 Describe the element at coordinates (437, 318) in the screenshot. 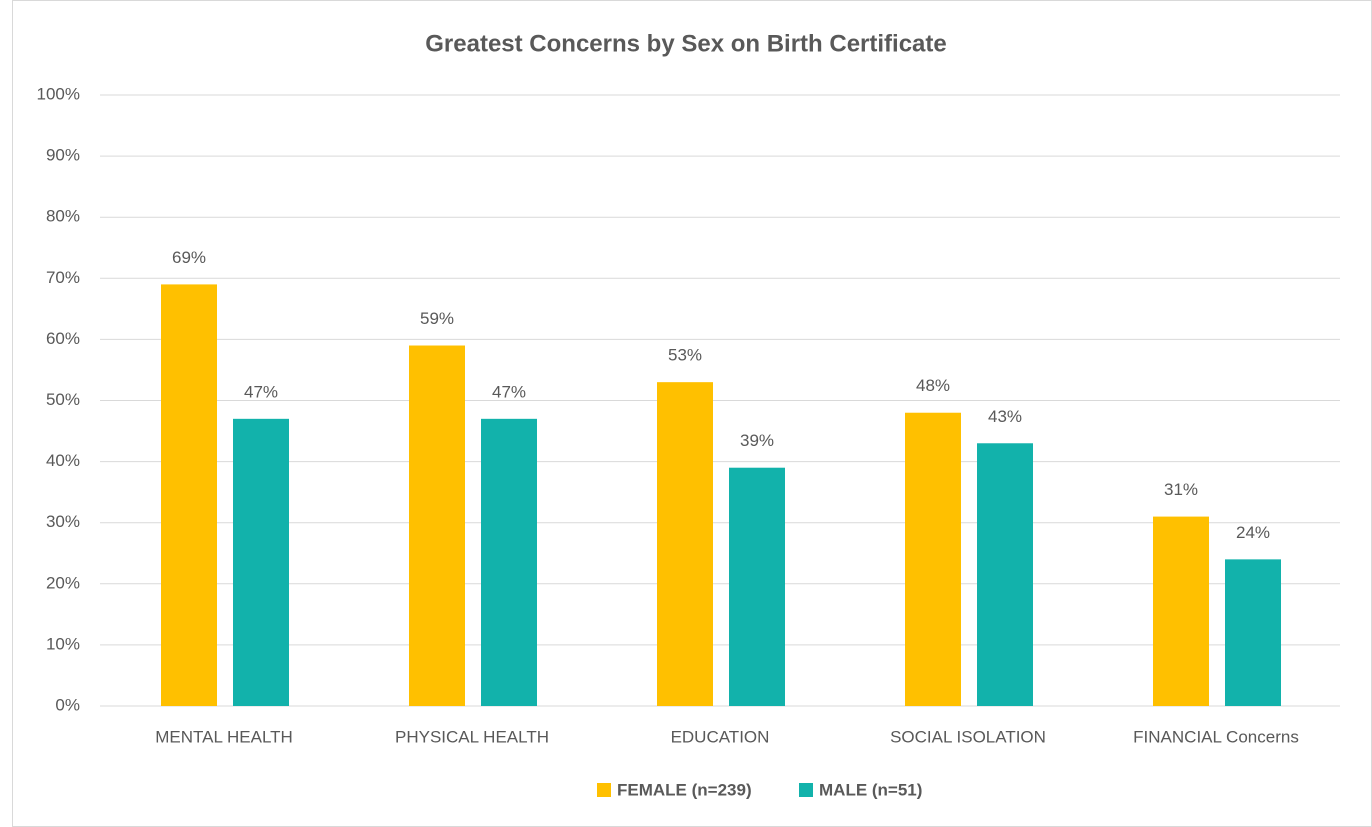

I see `data-label: 59%` at that location.